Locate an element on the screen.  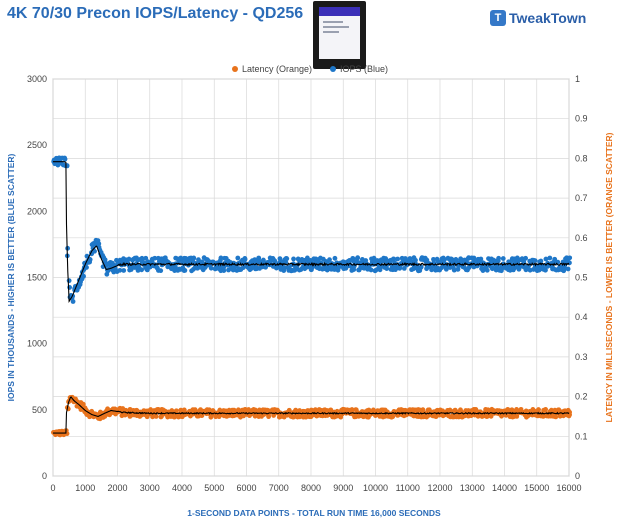
y-right-tick-label: 0.9 is located at coordinates (581, 119).